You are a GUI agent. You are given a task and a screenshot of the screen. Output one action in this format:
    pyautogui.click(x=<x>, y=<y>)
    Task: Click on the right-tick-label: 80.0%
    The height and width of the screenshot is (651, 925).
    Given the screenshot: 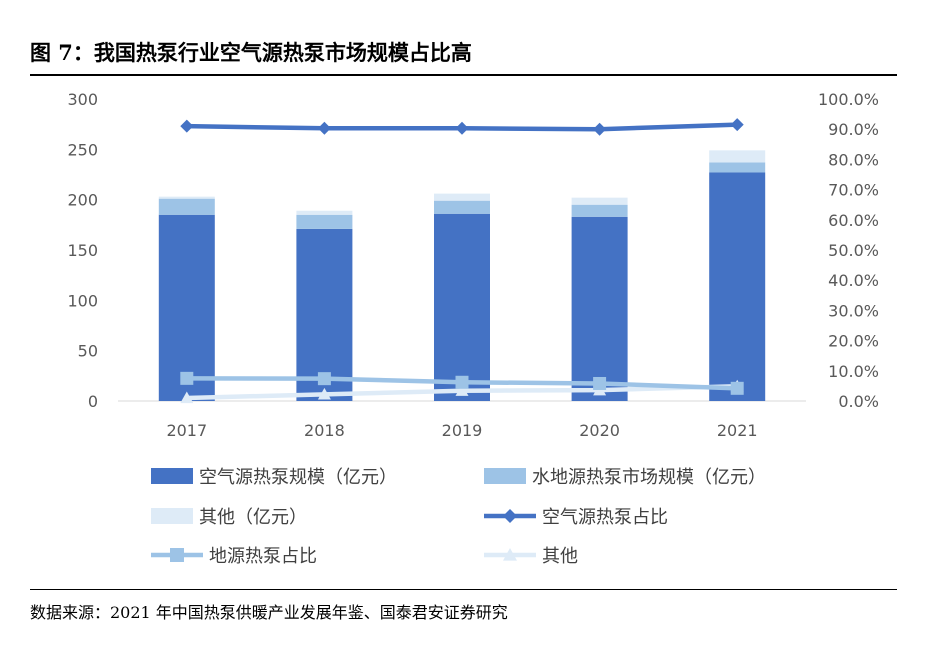 What is the action you would take?
    pyautogui.click(x=853, y=159)
    